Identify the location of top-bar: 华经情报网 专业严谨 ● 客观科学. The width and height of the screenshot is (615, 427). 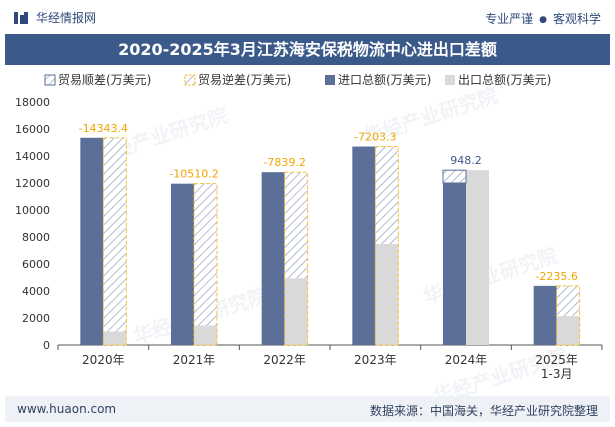
(307, 17).